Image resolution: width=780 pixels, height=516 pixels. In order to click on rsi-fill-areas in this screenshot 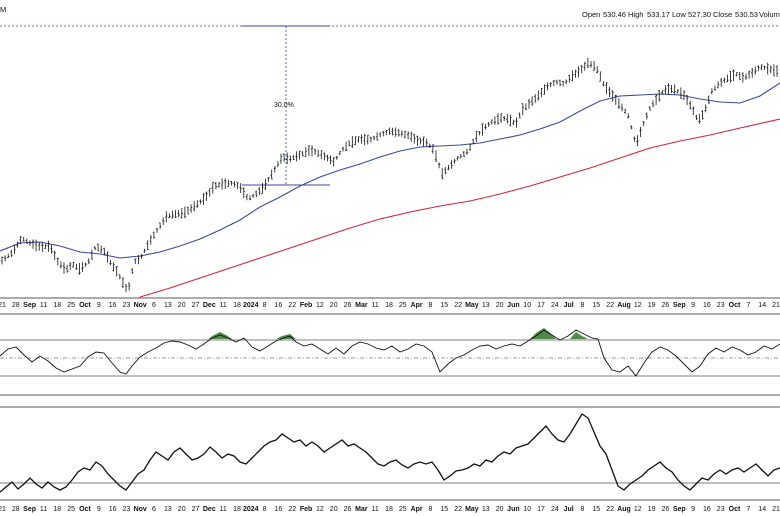, I will do `click(398, 333)`.